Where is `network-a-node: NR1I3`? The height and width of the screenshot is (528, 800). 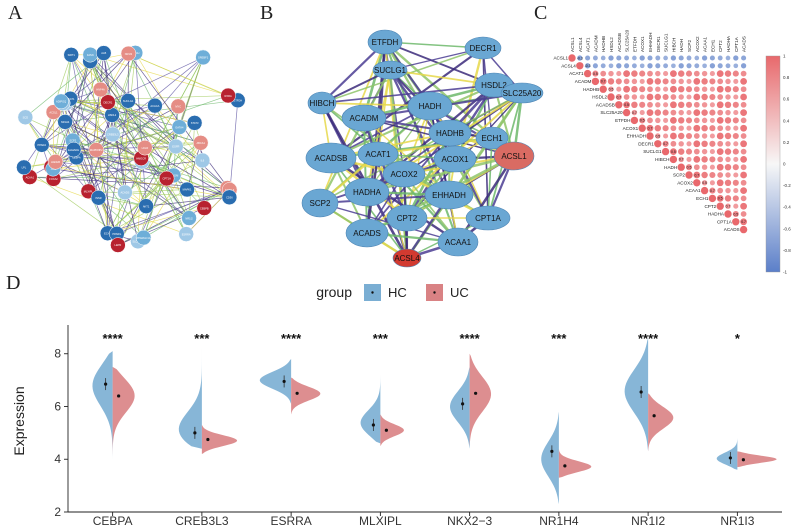 network-a-node: NR1I3 is located at coordinates (128, 53).